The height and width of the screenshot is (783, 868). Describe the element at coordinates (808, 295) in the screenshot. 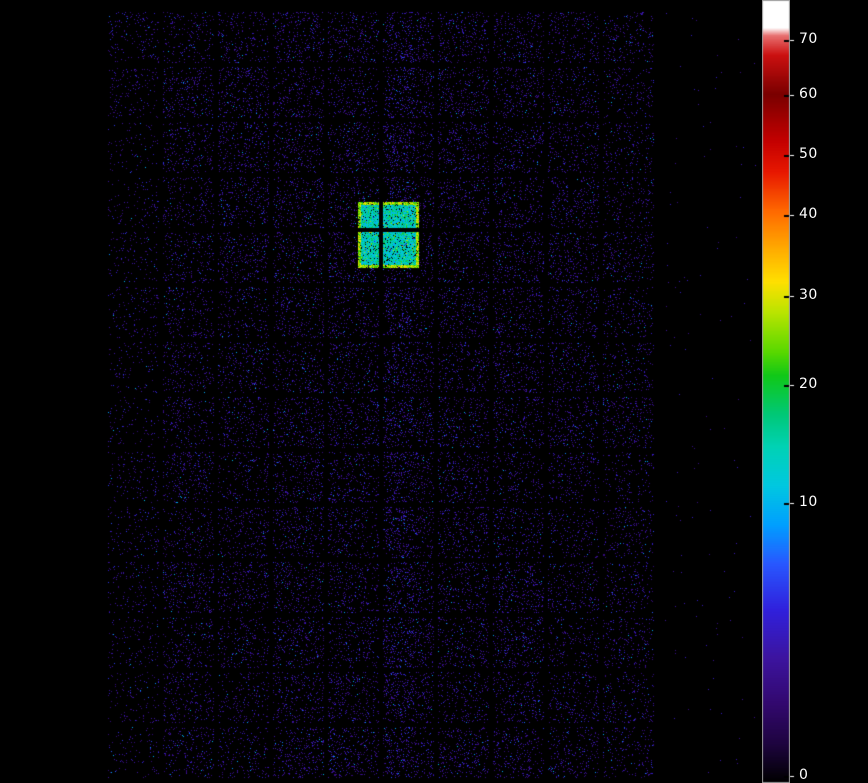

I see `colorbar-tick-label: 30` at that location.